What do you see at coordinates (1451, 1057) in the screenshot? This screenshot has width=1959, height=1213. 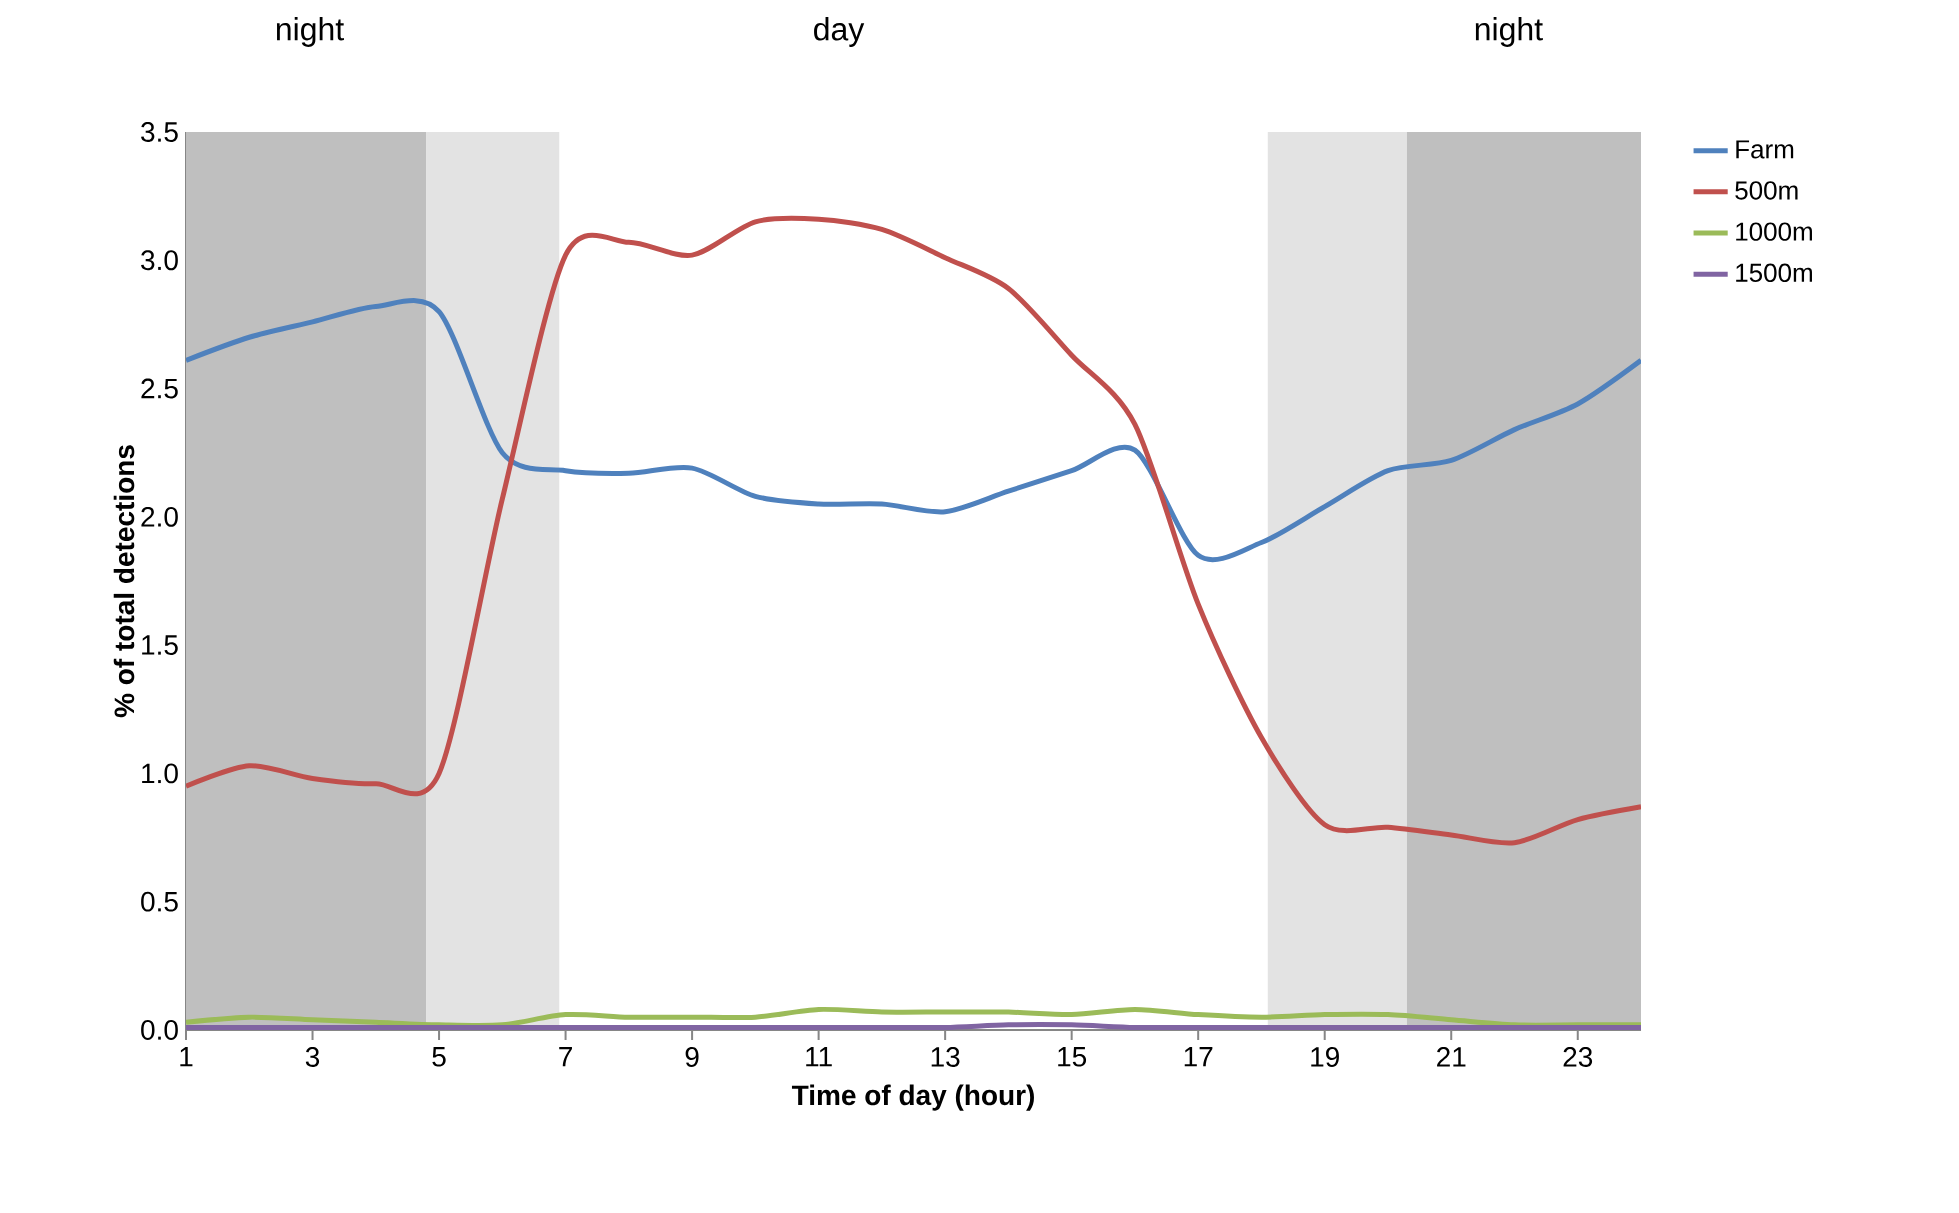 I see `x-tick-label: 21` at bounding box center [1451, 1057].